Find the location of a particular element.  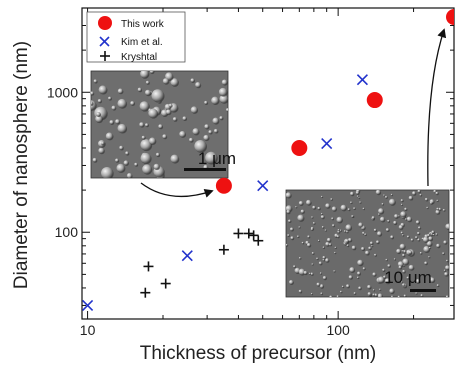

scale-bar-label: 10 μm is located at coordinates (408, 277).